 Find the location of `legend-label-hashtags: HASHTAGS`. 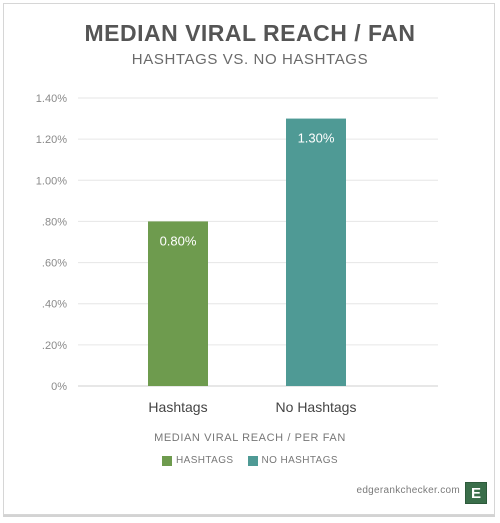

legend-label-hashtags: HASHTAGS is located at coordinates (205, 460).